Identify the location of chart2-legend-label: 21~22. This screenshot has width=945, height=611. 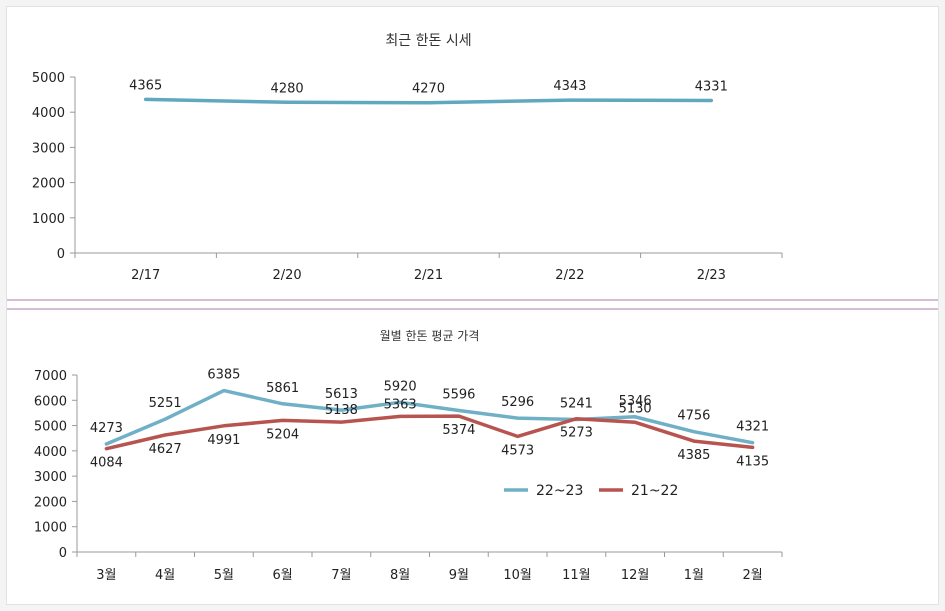
(654, 491).